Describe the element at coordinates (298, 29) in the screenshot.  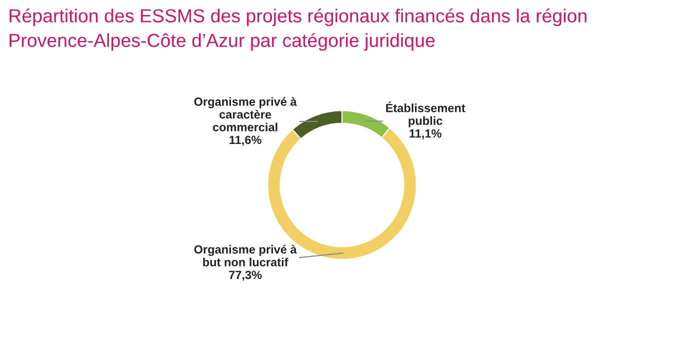
I see `chart-title: Répartition des ESSMS des projets régionaux financés dans la région Provence-Alpes-Côte d’Azur par catégorie juridique` at that location.